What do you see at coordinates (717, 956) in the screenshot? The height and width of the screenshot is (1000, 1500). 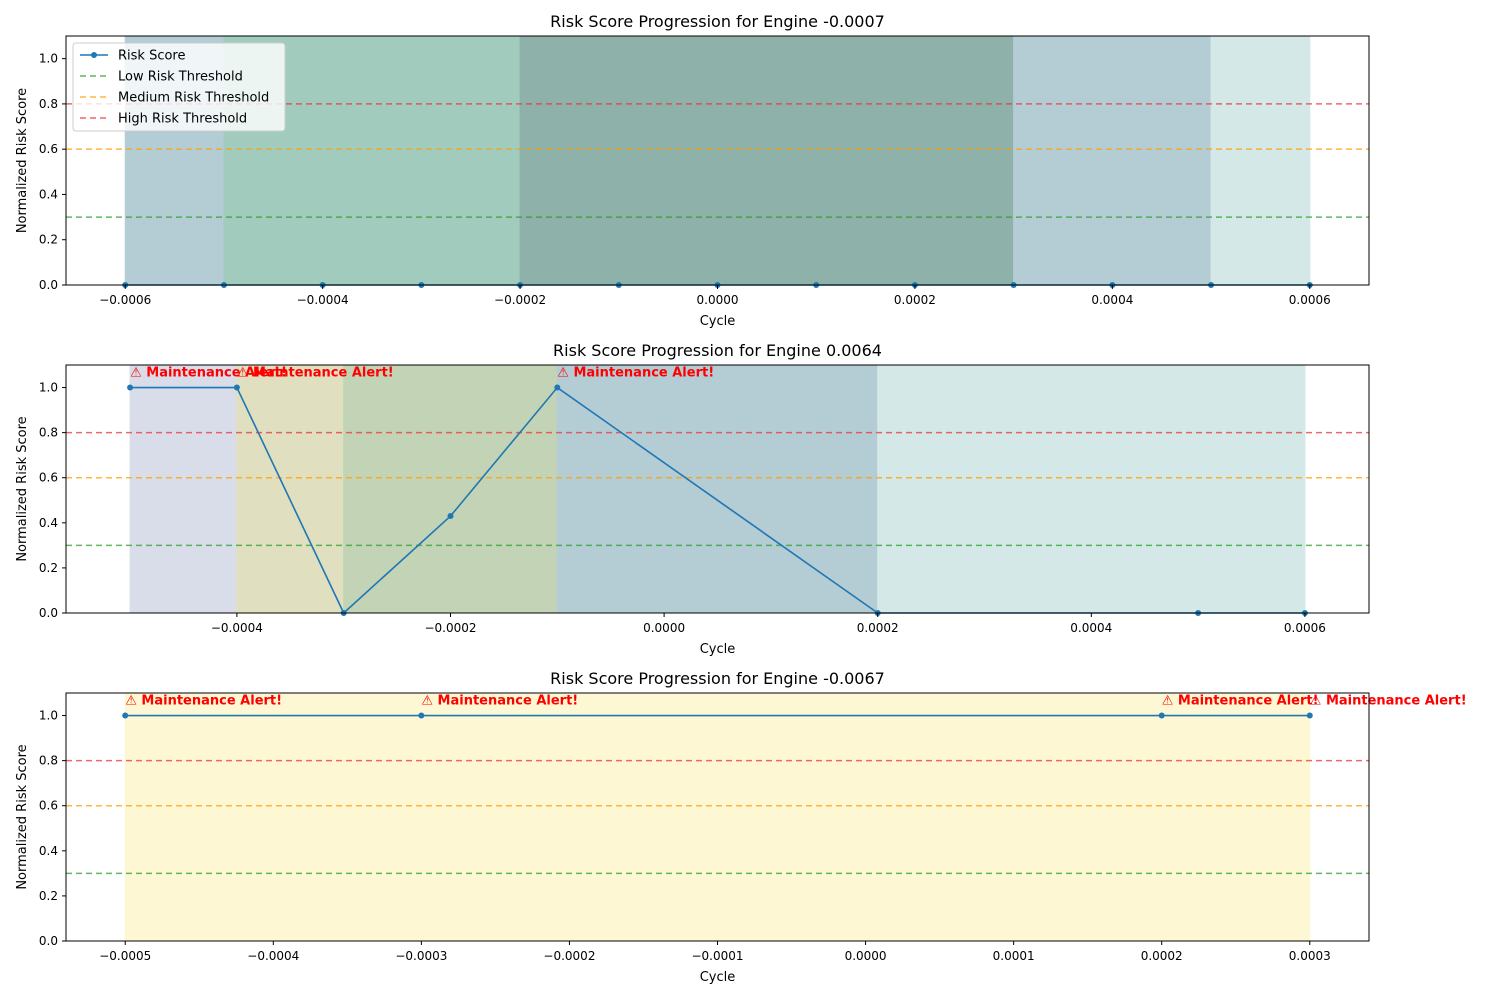 I see `x-tick-label: −0.0001` at bounding box center [717, 956].